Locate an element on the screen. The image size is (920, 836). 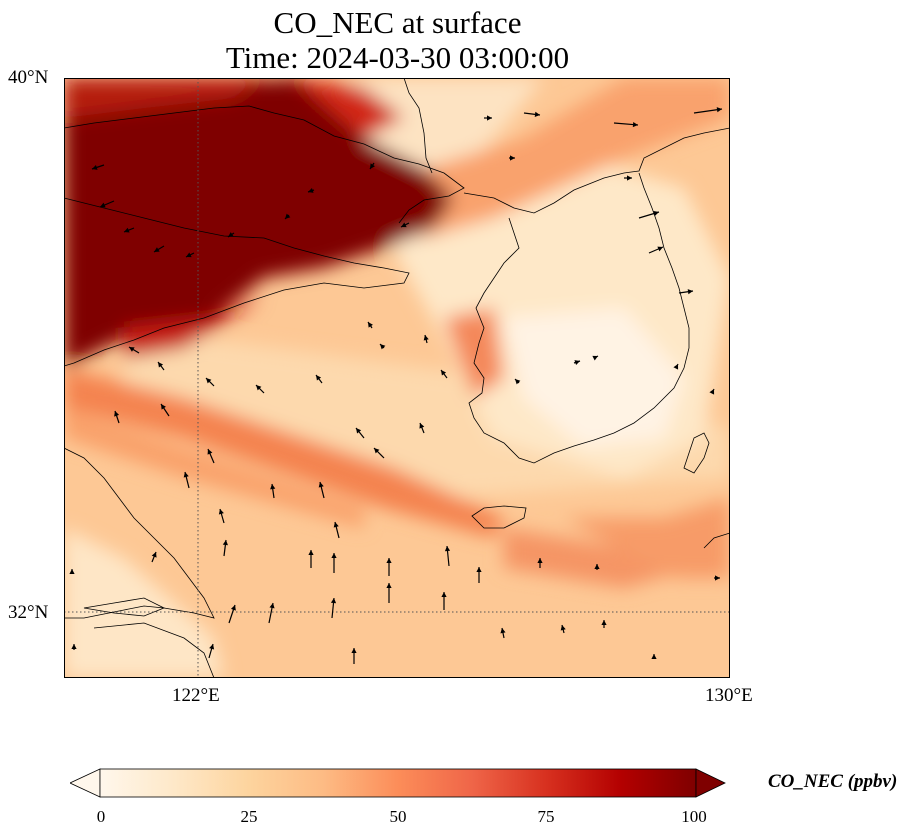
lat-label-40n: 40°N is located at coordinates (28, 77).